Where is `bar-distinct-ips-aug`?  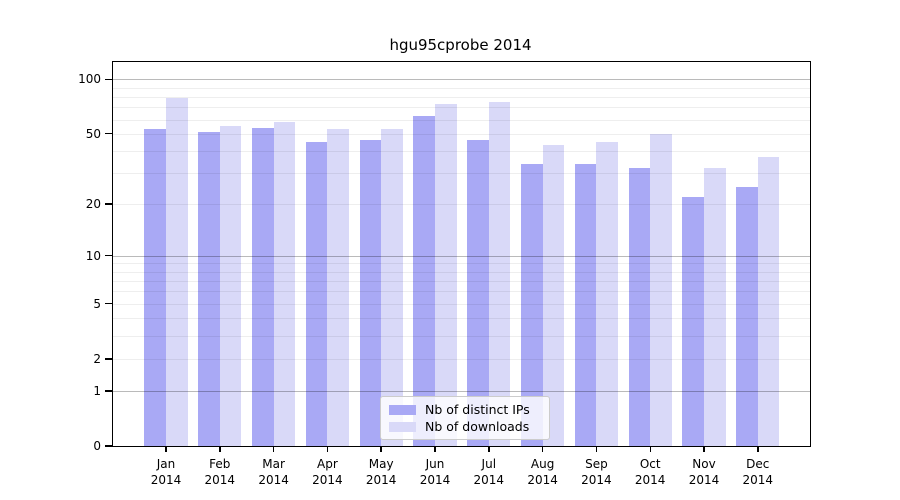 bar-distinct-ips-aug is located at coordinates (532, 304).